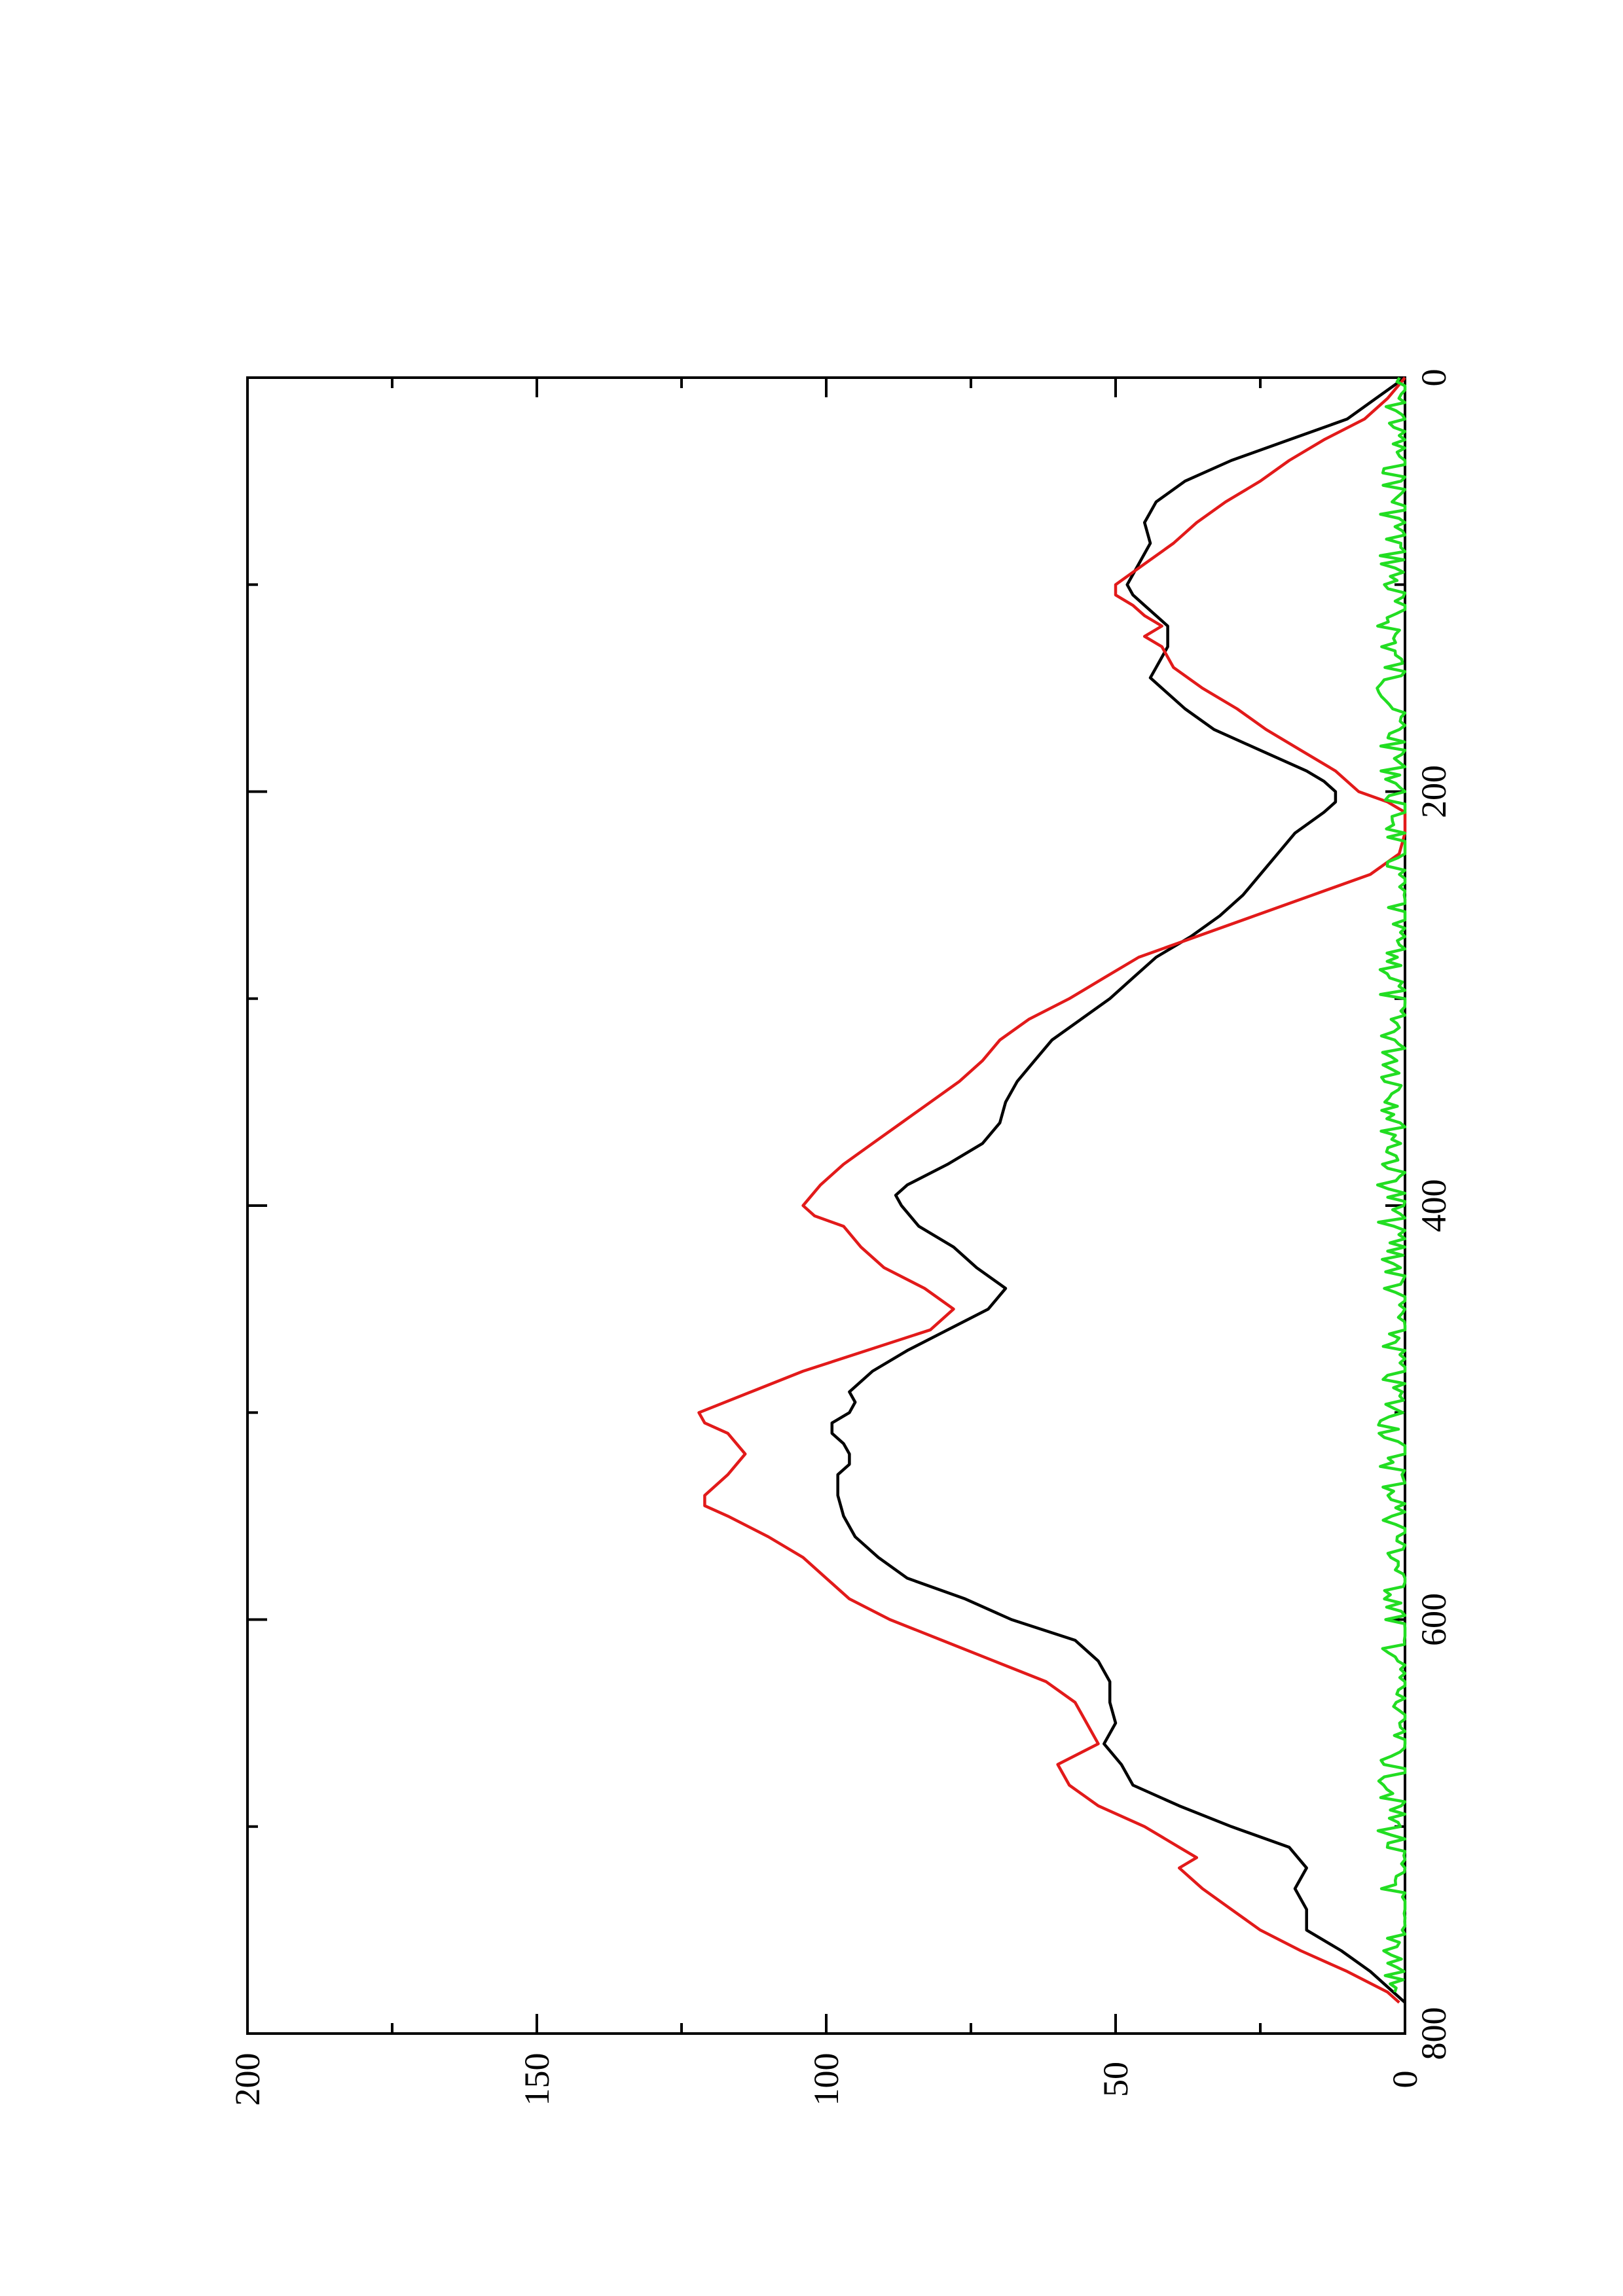 This screenshot has height=2296, width=1623. Describe the element at coordinates (1115, 2079) in the screenshot. I see `y-tick-label: 50` at that location.